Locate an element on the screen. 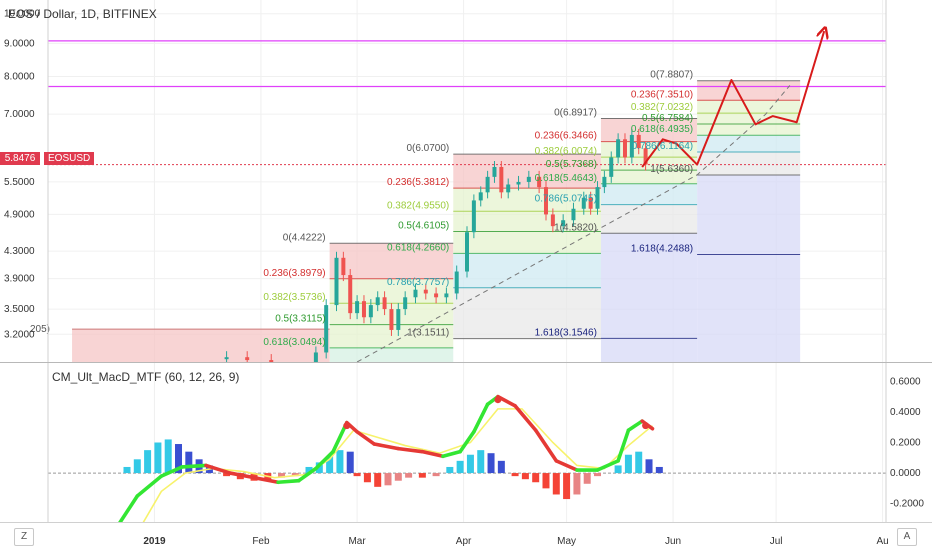 This screenshot has height=550, width=932. fib-label: 0(4.4222) is located at coordinates (304, 237).